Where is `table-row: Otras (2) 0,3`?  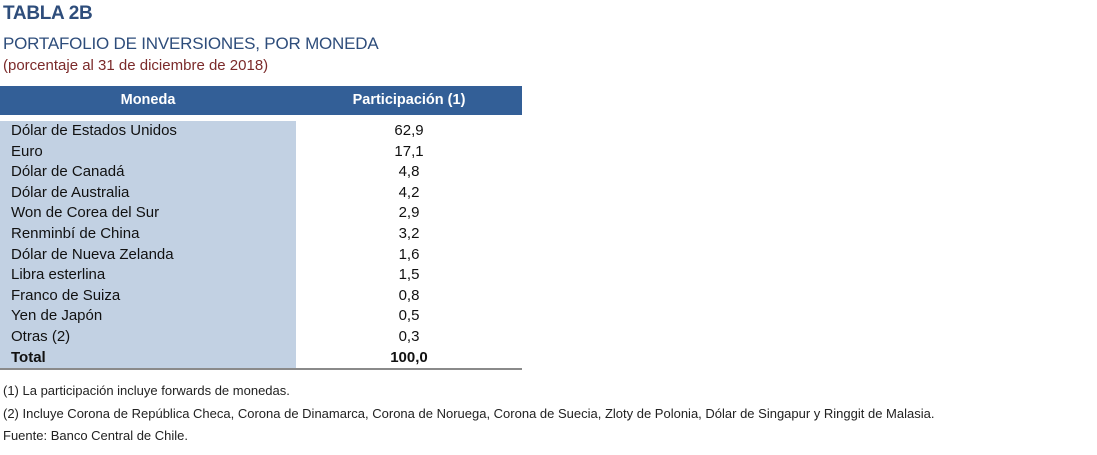 table-row: Otras (2) 0,3 is located at coordinates (261, 337).